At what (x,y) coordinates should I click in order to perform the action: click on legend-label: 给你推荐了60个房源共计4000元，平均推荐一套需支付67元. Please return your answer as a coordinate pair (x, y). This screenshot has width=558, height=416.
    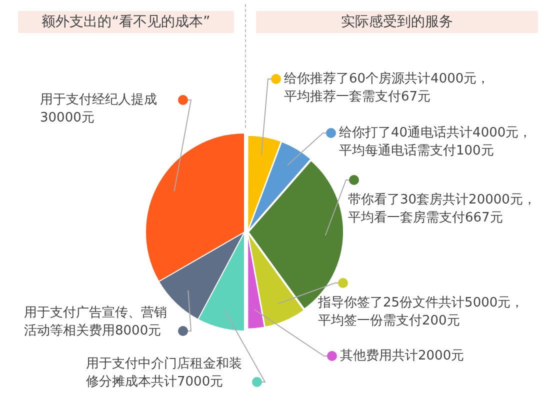
    Looking at the image, I should click on (387, 87).